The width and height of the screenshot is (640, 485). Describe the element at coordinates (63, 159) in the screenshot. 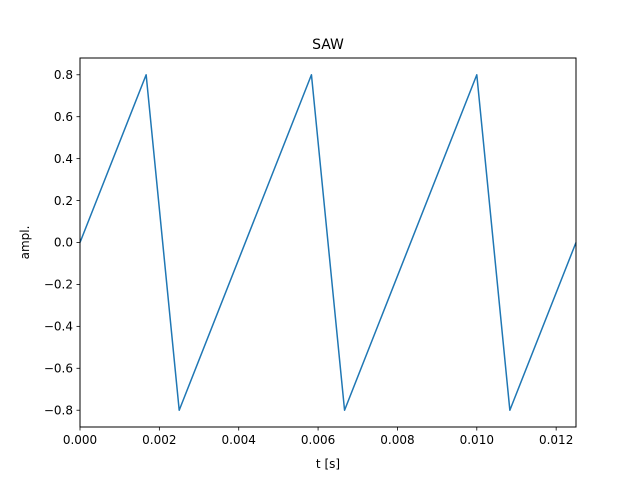

I see `y-tick-label: 0.4` at that location.